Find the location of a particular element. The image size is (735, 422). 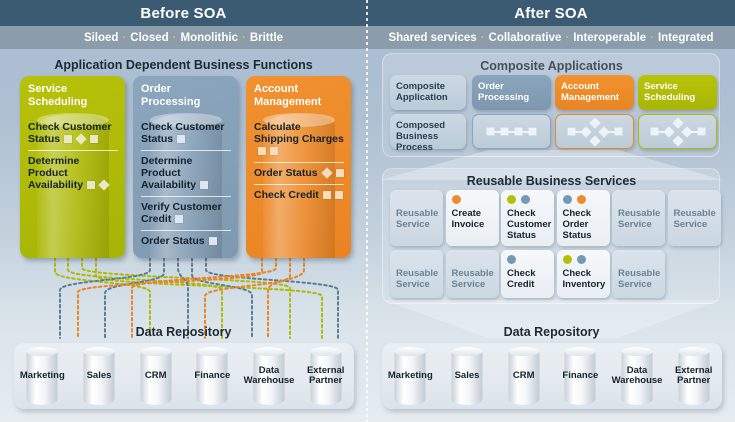

database-label: External Partner is located at coordinates (325, 375).